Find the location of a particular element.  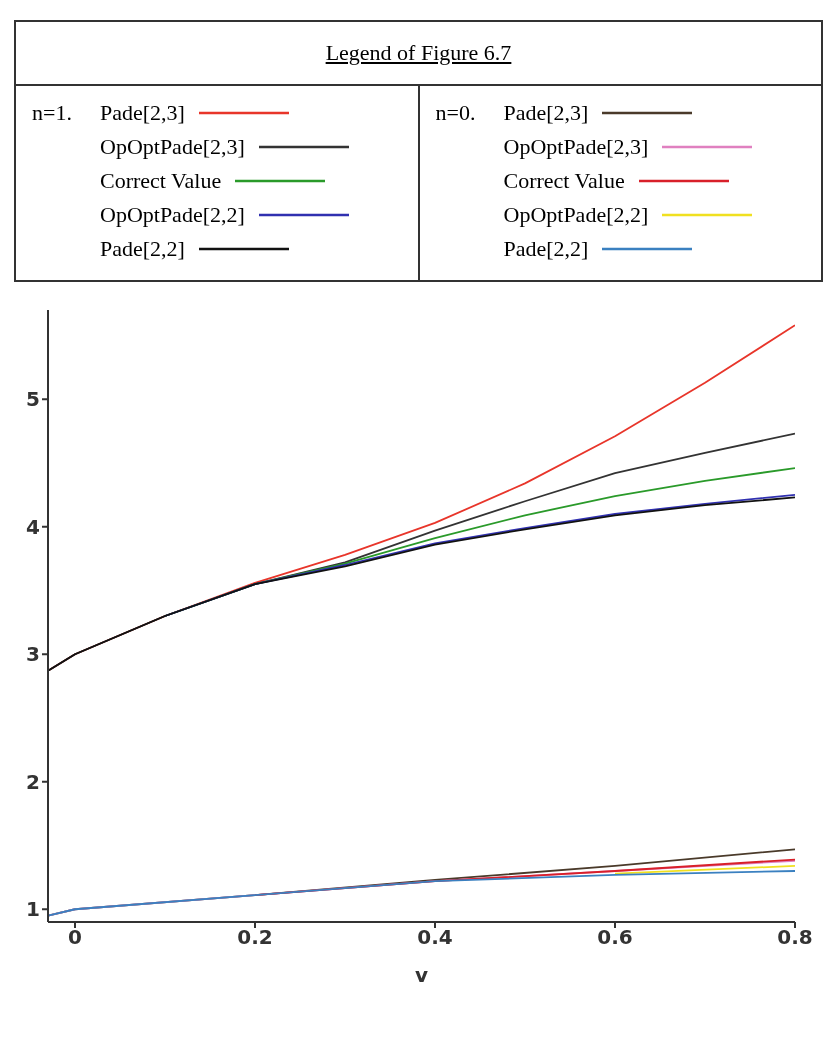

x-axis-title: v is located at coordinates (421, 975).